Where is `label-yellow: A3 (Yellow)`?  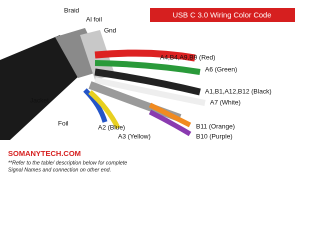 label-yellow: A3 (Yellow) is located at coordinates (134, 137).